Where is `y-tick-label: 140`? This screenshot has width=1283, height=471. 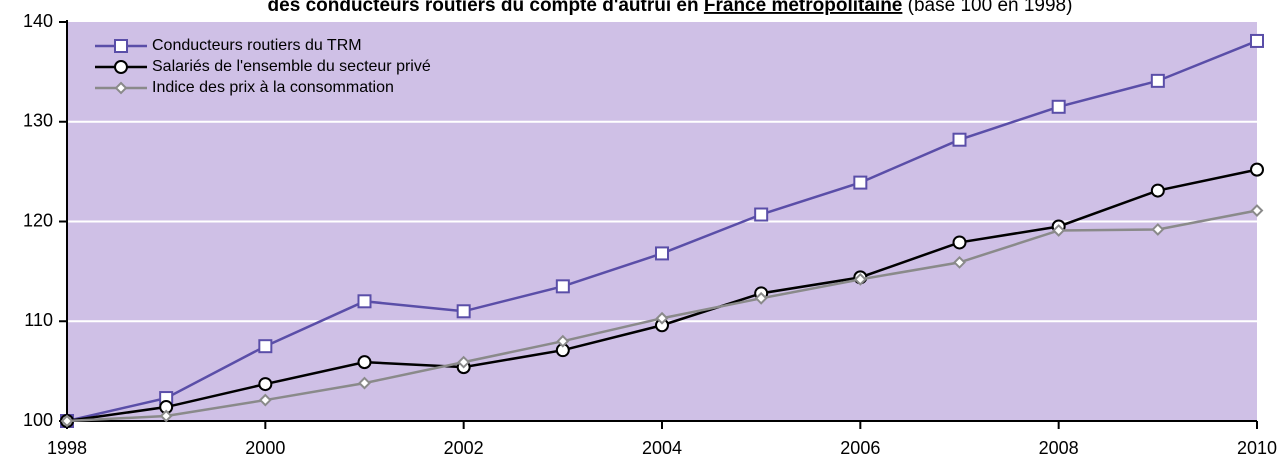 y-tick-label: 140 is located at coordinates (38, 21).